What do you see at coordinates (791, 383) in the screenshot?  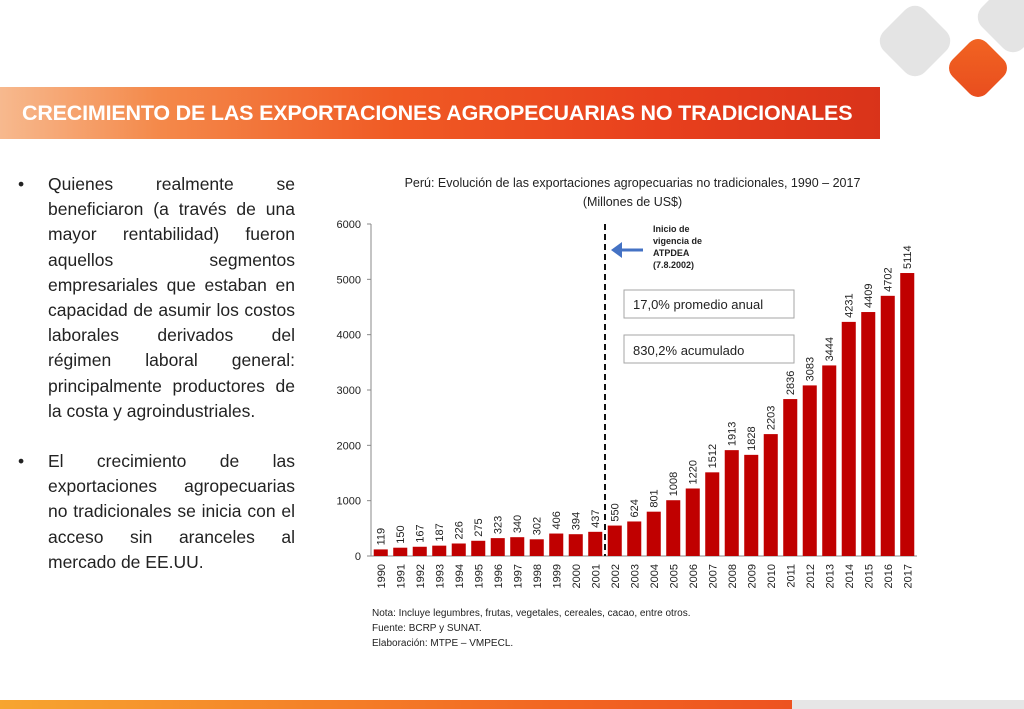 I see `bar-value-label: 2836` at bounding box center [791, 383].